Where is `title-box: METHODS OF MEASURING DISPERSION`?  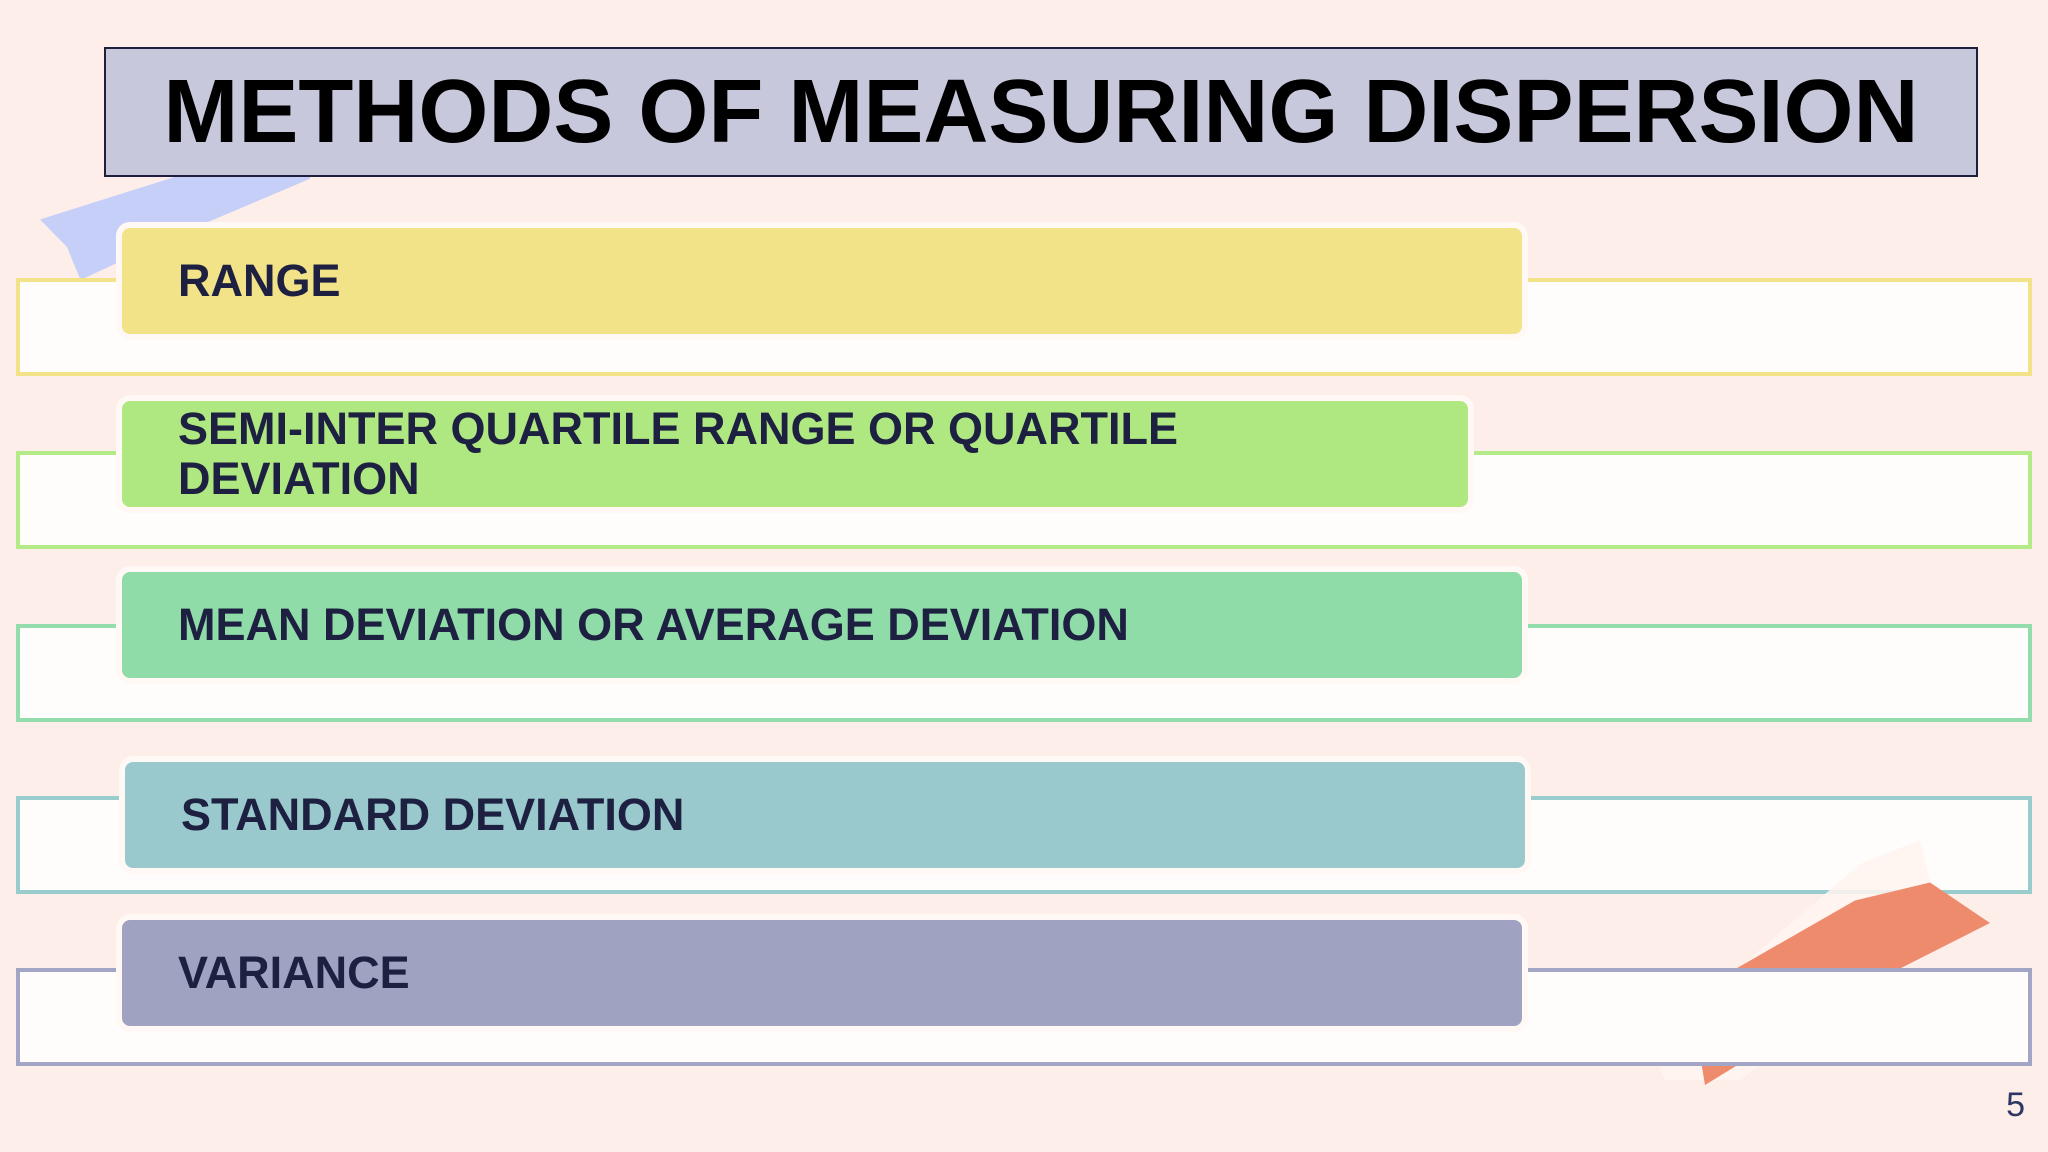
title-box: METHODS OF MEASURING DISPERSION is located at coordinates (1041, 112).